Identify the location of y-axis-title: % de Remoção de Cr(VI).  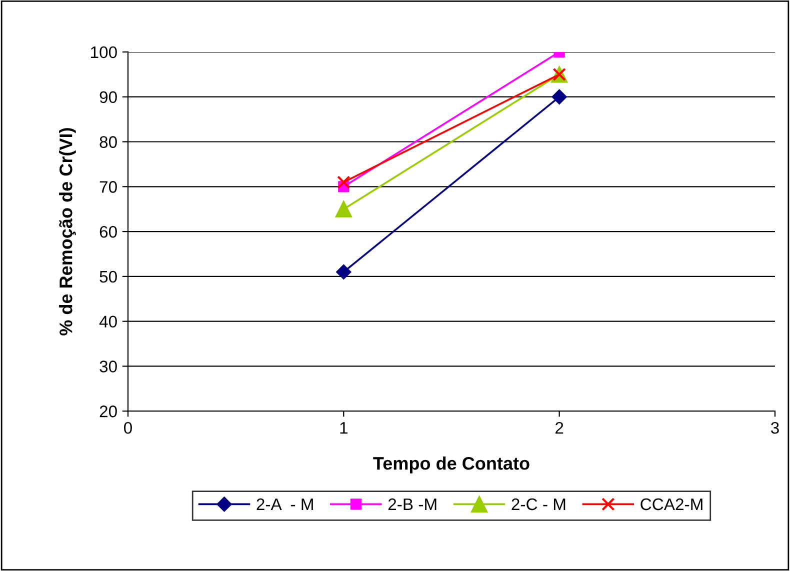
(67, 232).